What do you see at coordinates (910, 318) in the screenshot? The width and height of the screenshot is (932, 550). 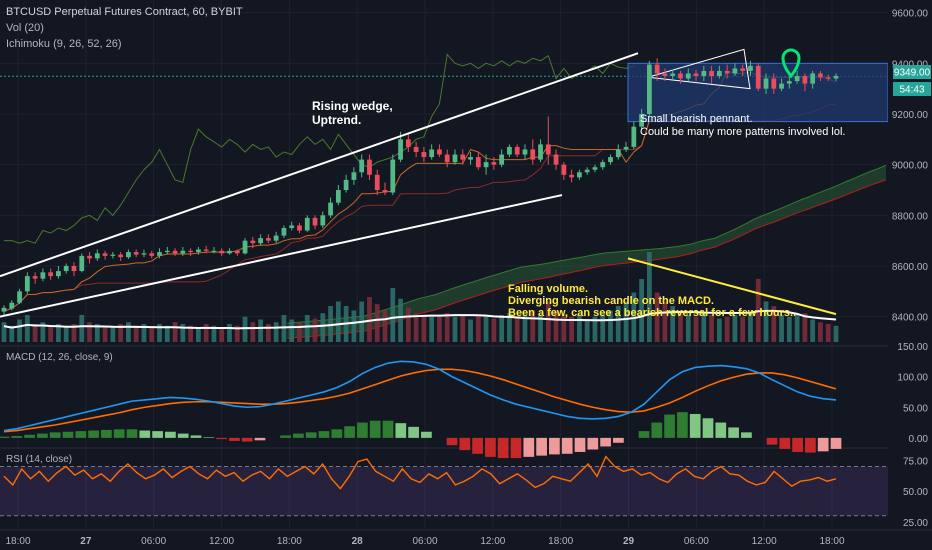 I see `price-tick-label: 8400.00` at bounding box center [910, 318].